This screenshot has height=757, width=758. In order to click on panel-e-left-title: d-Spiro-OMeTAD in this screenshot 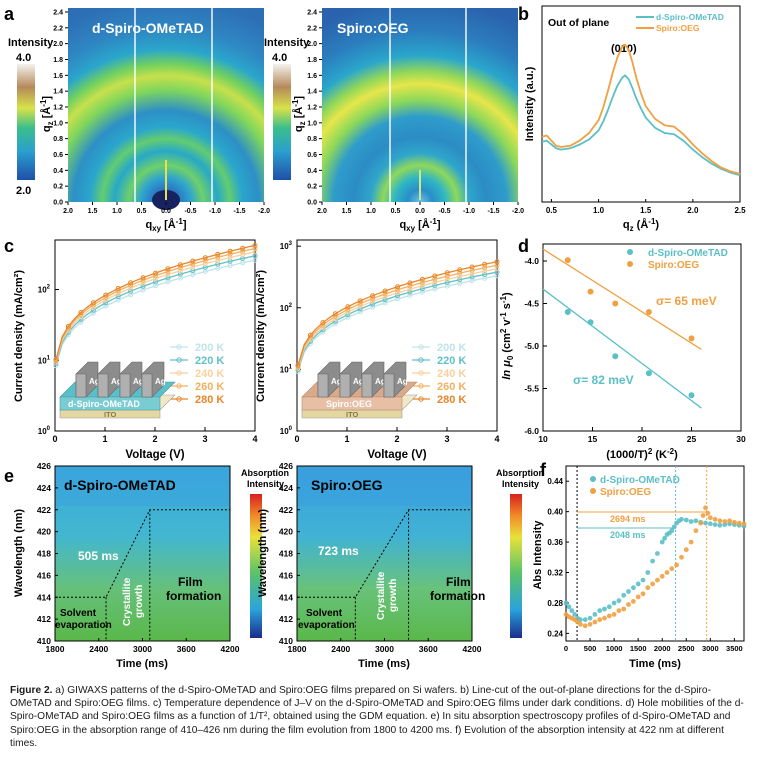, I will do `click(120, 485)`.